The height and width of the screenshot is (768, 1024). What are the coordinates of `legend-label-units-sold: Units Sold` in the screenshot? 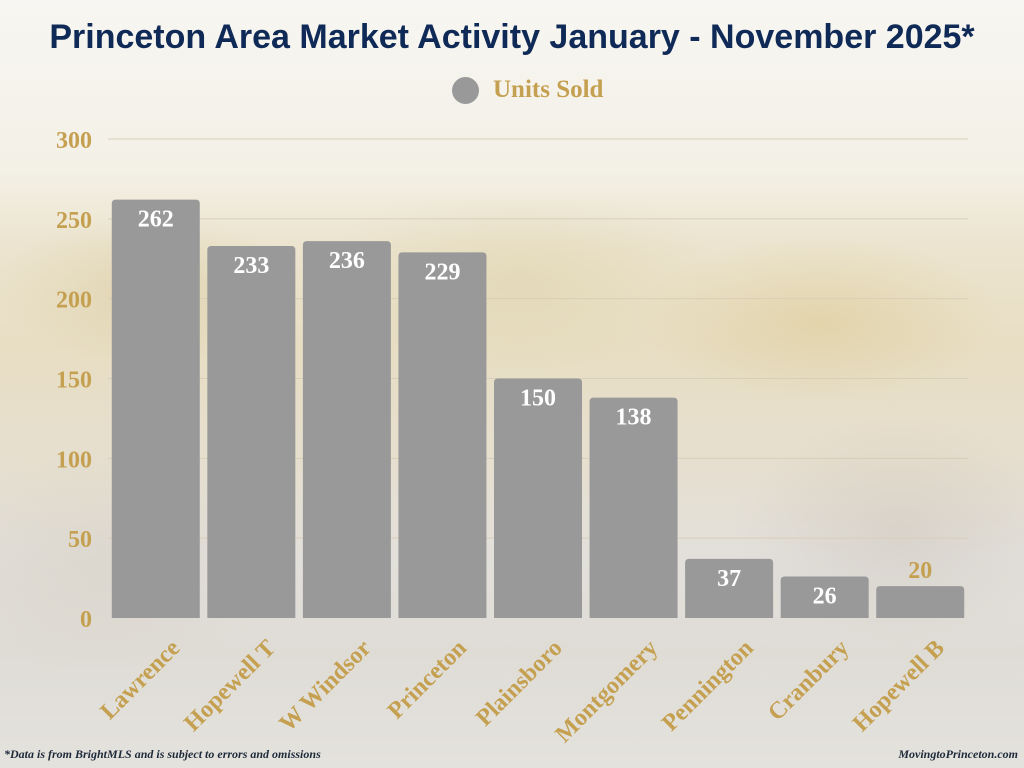 It's located at (548, 89).